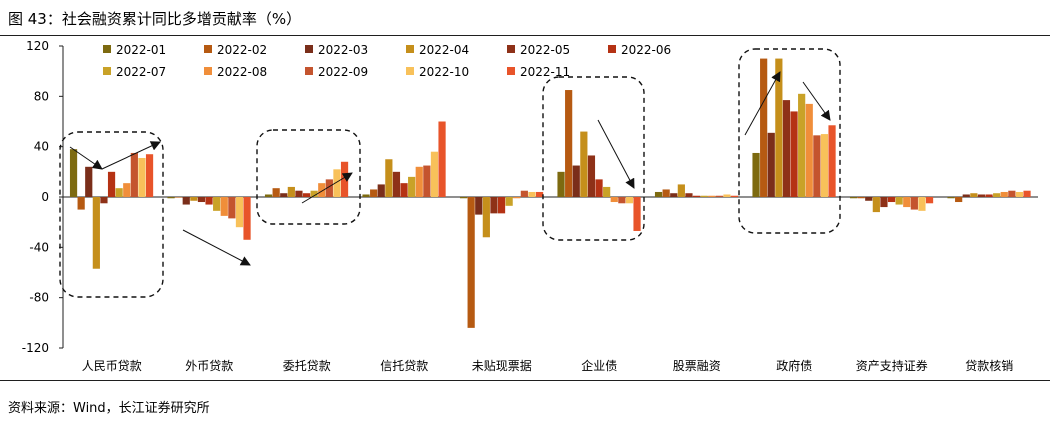 The image size is (1050, 438). I want to click on highlight-box-entrusted-loans, so click(308, 177).